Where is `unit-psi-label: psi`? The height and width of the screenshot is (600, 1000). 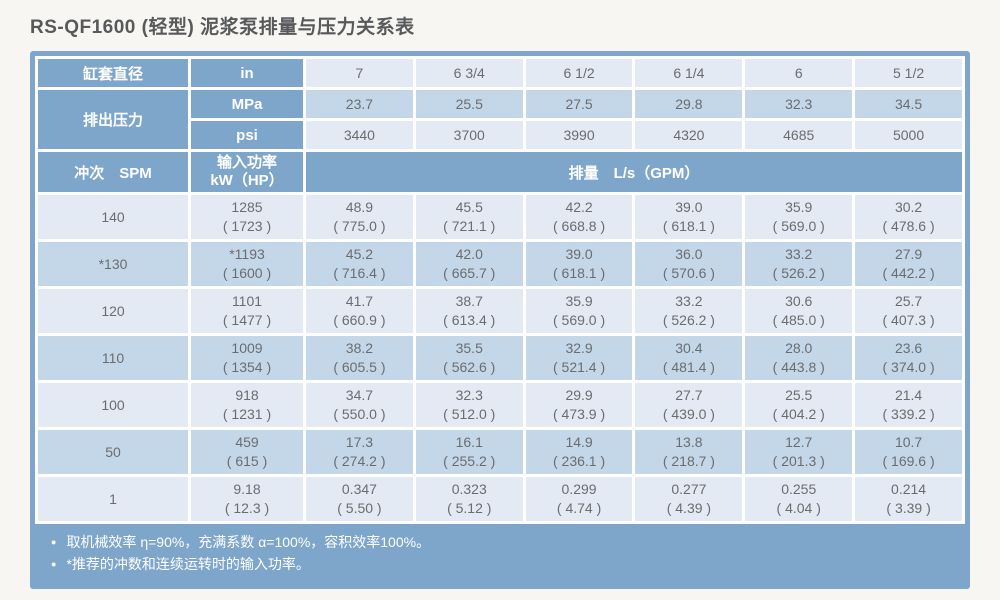 unit-psi-label: psi is located at coordinates (247, 135).